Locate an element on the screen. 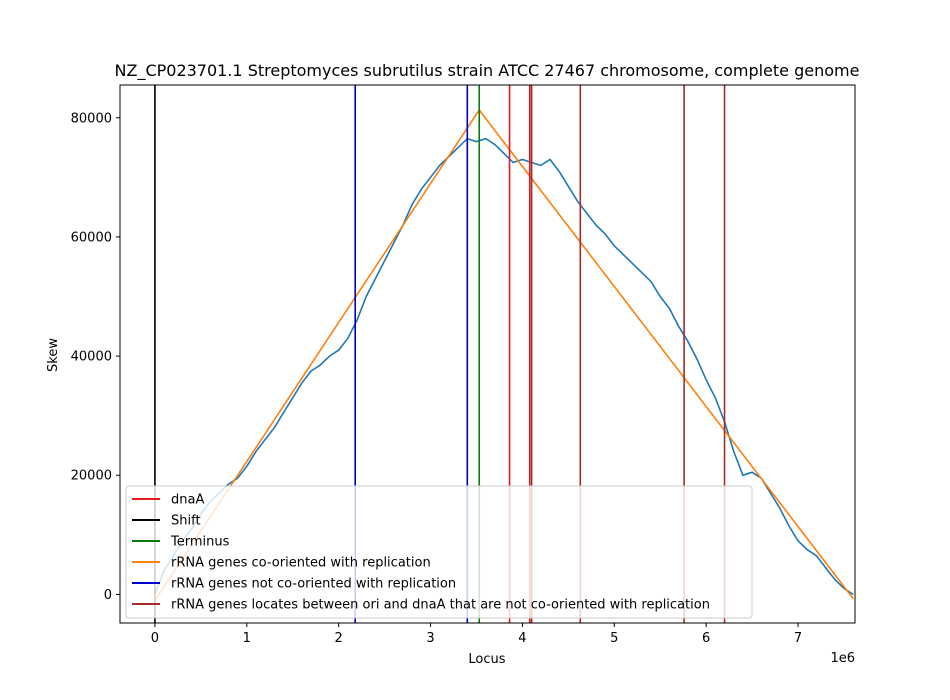  x-tick-label-1: 1 is located at coordinates (247, 638).